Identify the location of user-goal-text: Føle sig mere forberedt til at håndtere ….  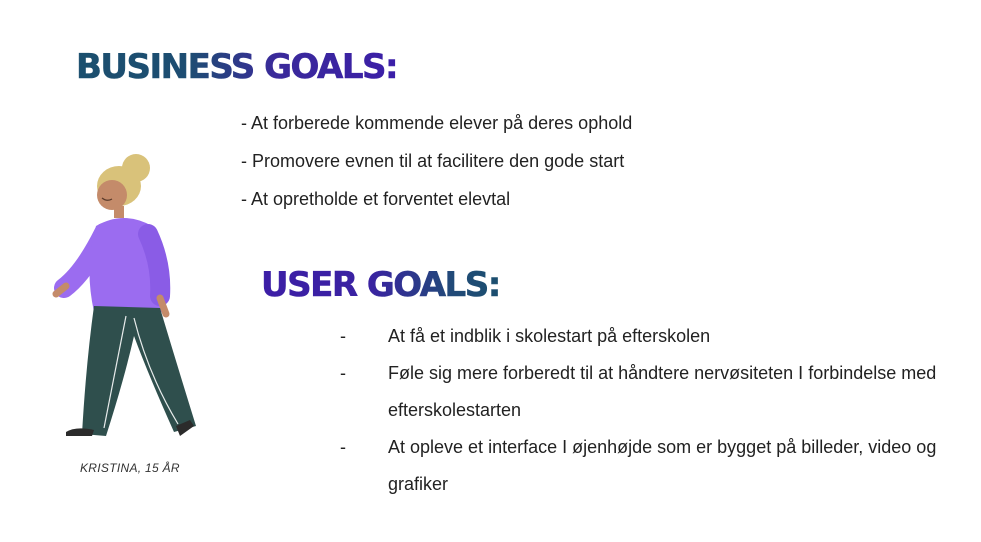
(662, 391).